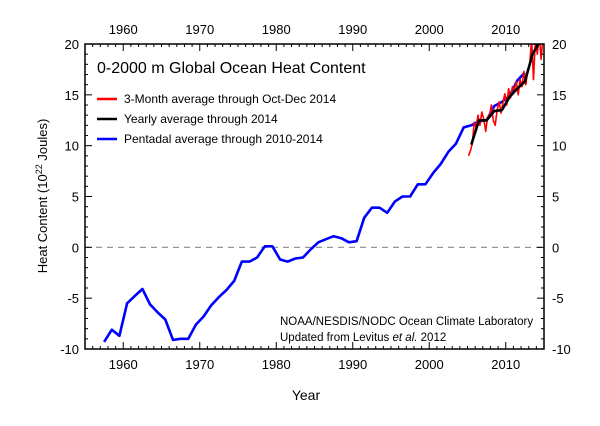 This screenshot has width=600, height=426. Describe the element at coordinates (201, 119) in the screenshot. I see `legend-label: Yearly average through 2014` at that location.